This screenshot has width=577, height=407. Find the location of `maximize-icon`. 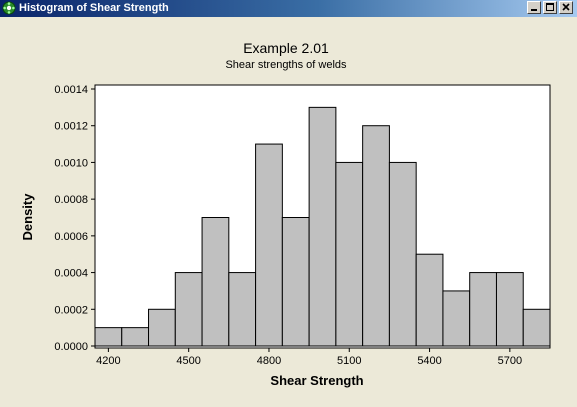

maximize-icon is located at coordinates (550, 7).